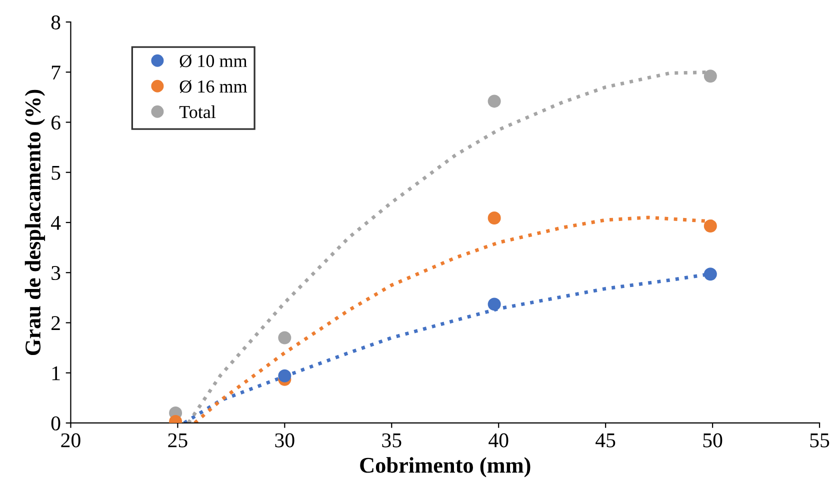 This screenshot has height=489, width=832. I want to click on legend-label: Ø 10 mm, so click(214, 61).